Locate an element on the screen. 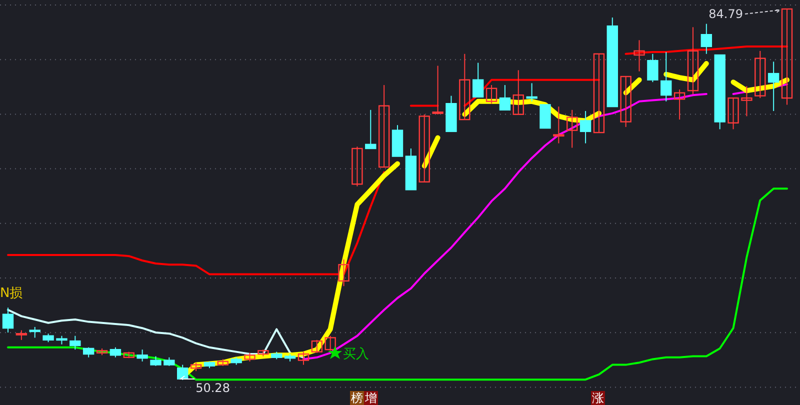 The height and width of the screenshot is (405, 800). text: 榜 is located at coordinates (357, 398).